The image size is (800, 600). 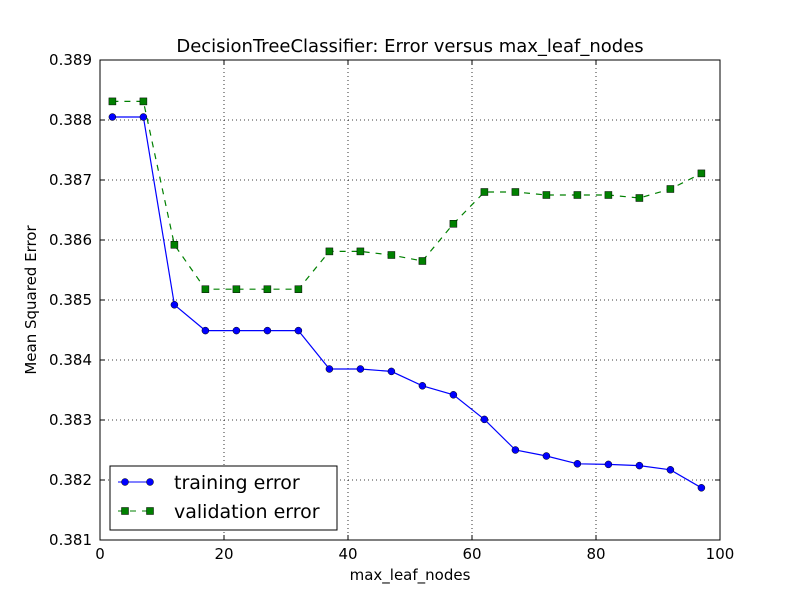 What do you see at coordinates (347, 554) in the screenshot?
I see `x-tick-label: 40` at bounding box center [347, 554].